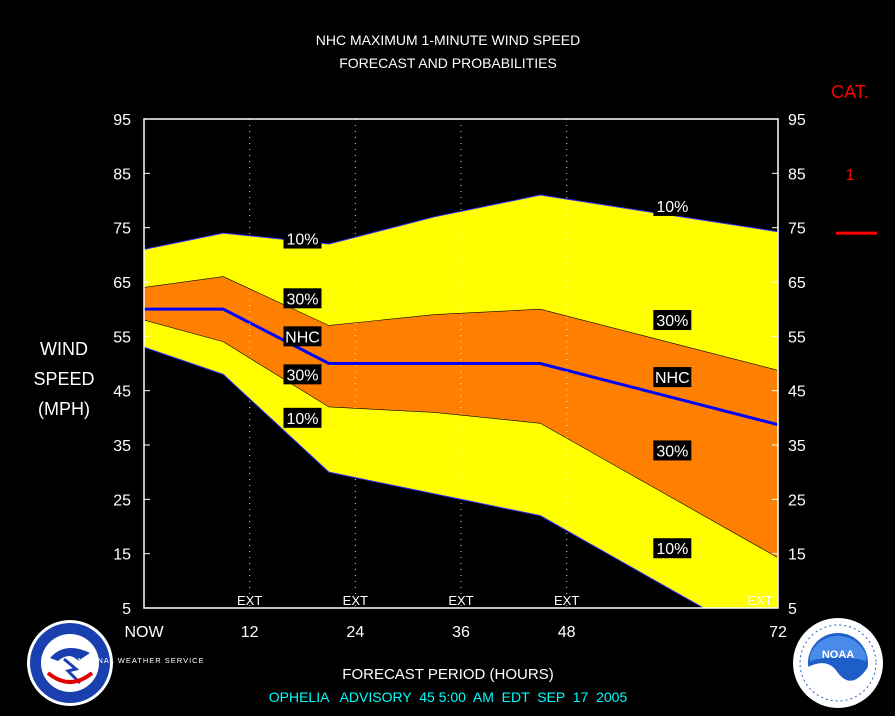  Describe the element at coordinates (797, 120) in the screenshot. I see `y-tick-label-right: 95` at that location.